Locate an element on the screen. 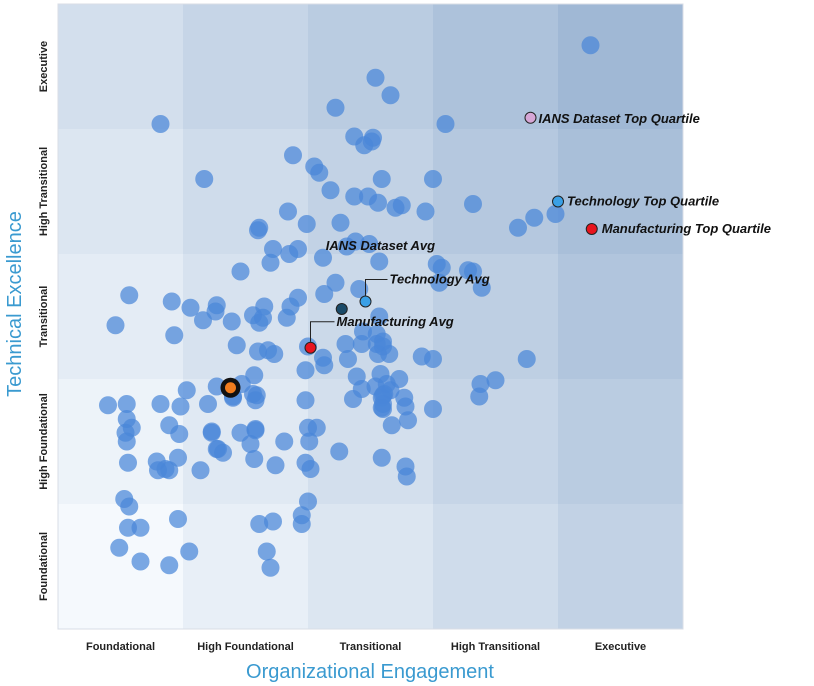 The height and width of the screenshot is (686, 814). x-tick-label: Executive is located at coordinates (620, 647).